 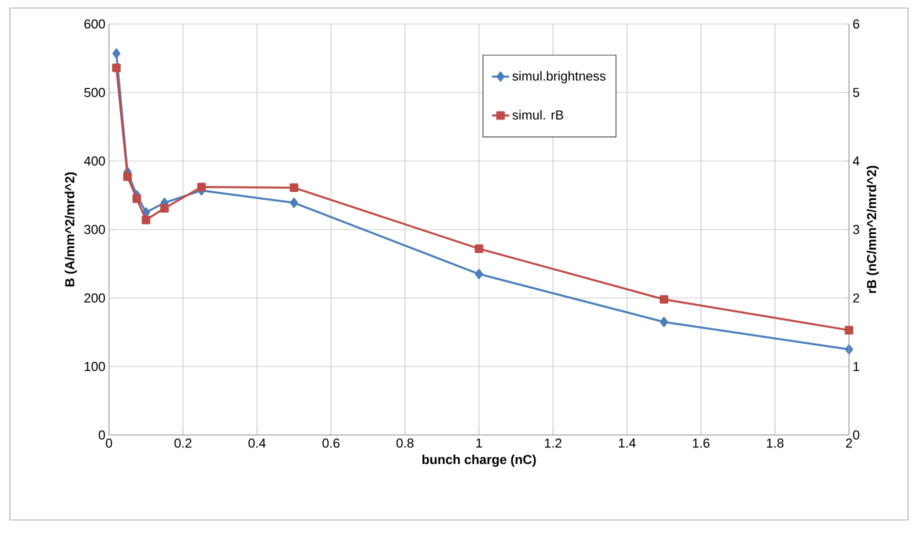 What do you see at coordinates (856, 229) in the screenshot?
I see `y2-tick-label: 3` at bounding box center [856, 229].